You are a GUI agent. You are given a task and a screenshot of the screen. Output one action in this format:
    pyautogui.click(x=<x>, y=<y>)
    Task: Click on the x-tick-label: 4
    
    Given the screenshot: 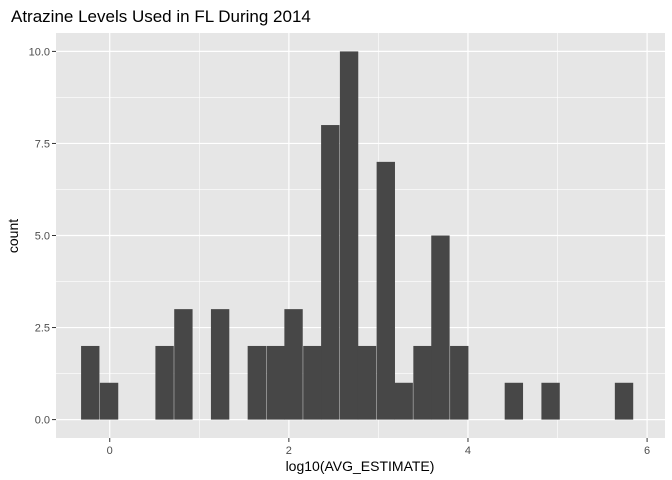 What is the action you would take?
    pyautogui.click(x=468, y=451)
    